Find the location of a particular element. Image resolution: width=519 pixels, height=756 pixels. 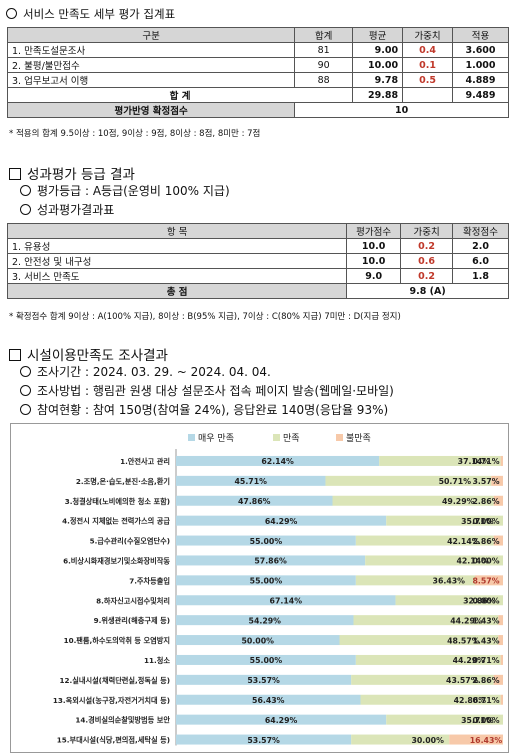

data-label: 30.00% is located at coordinates (427, 740).